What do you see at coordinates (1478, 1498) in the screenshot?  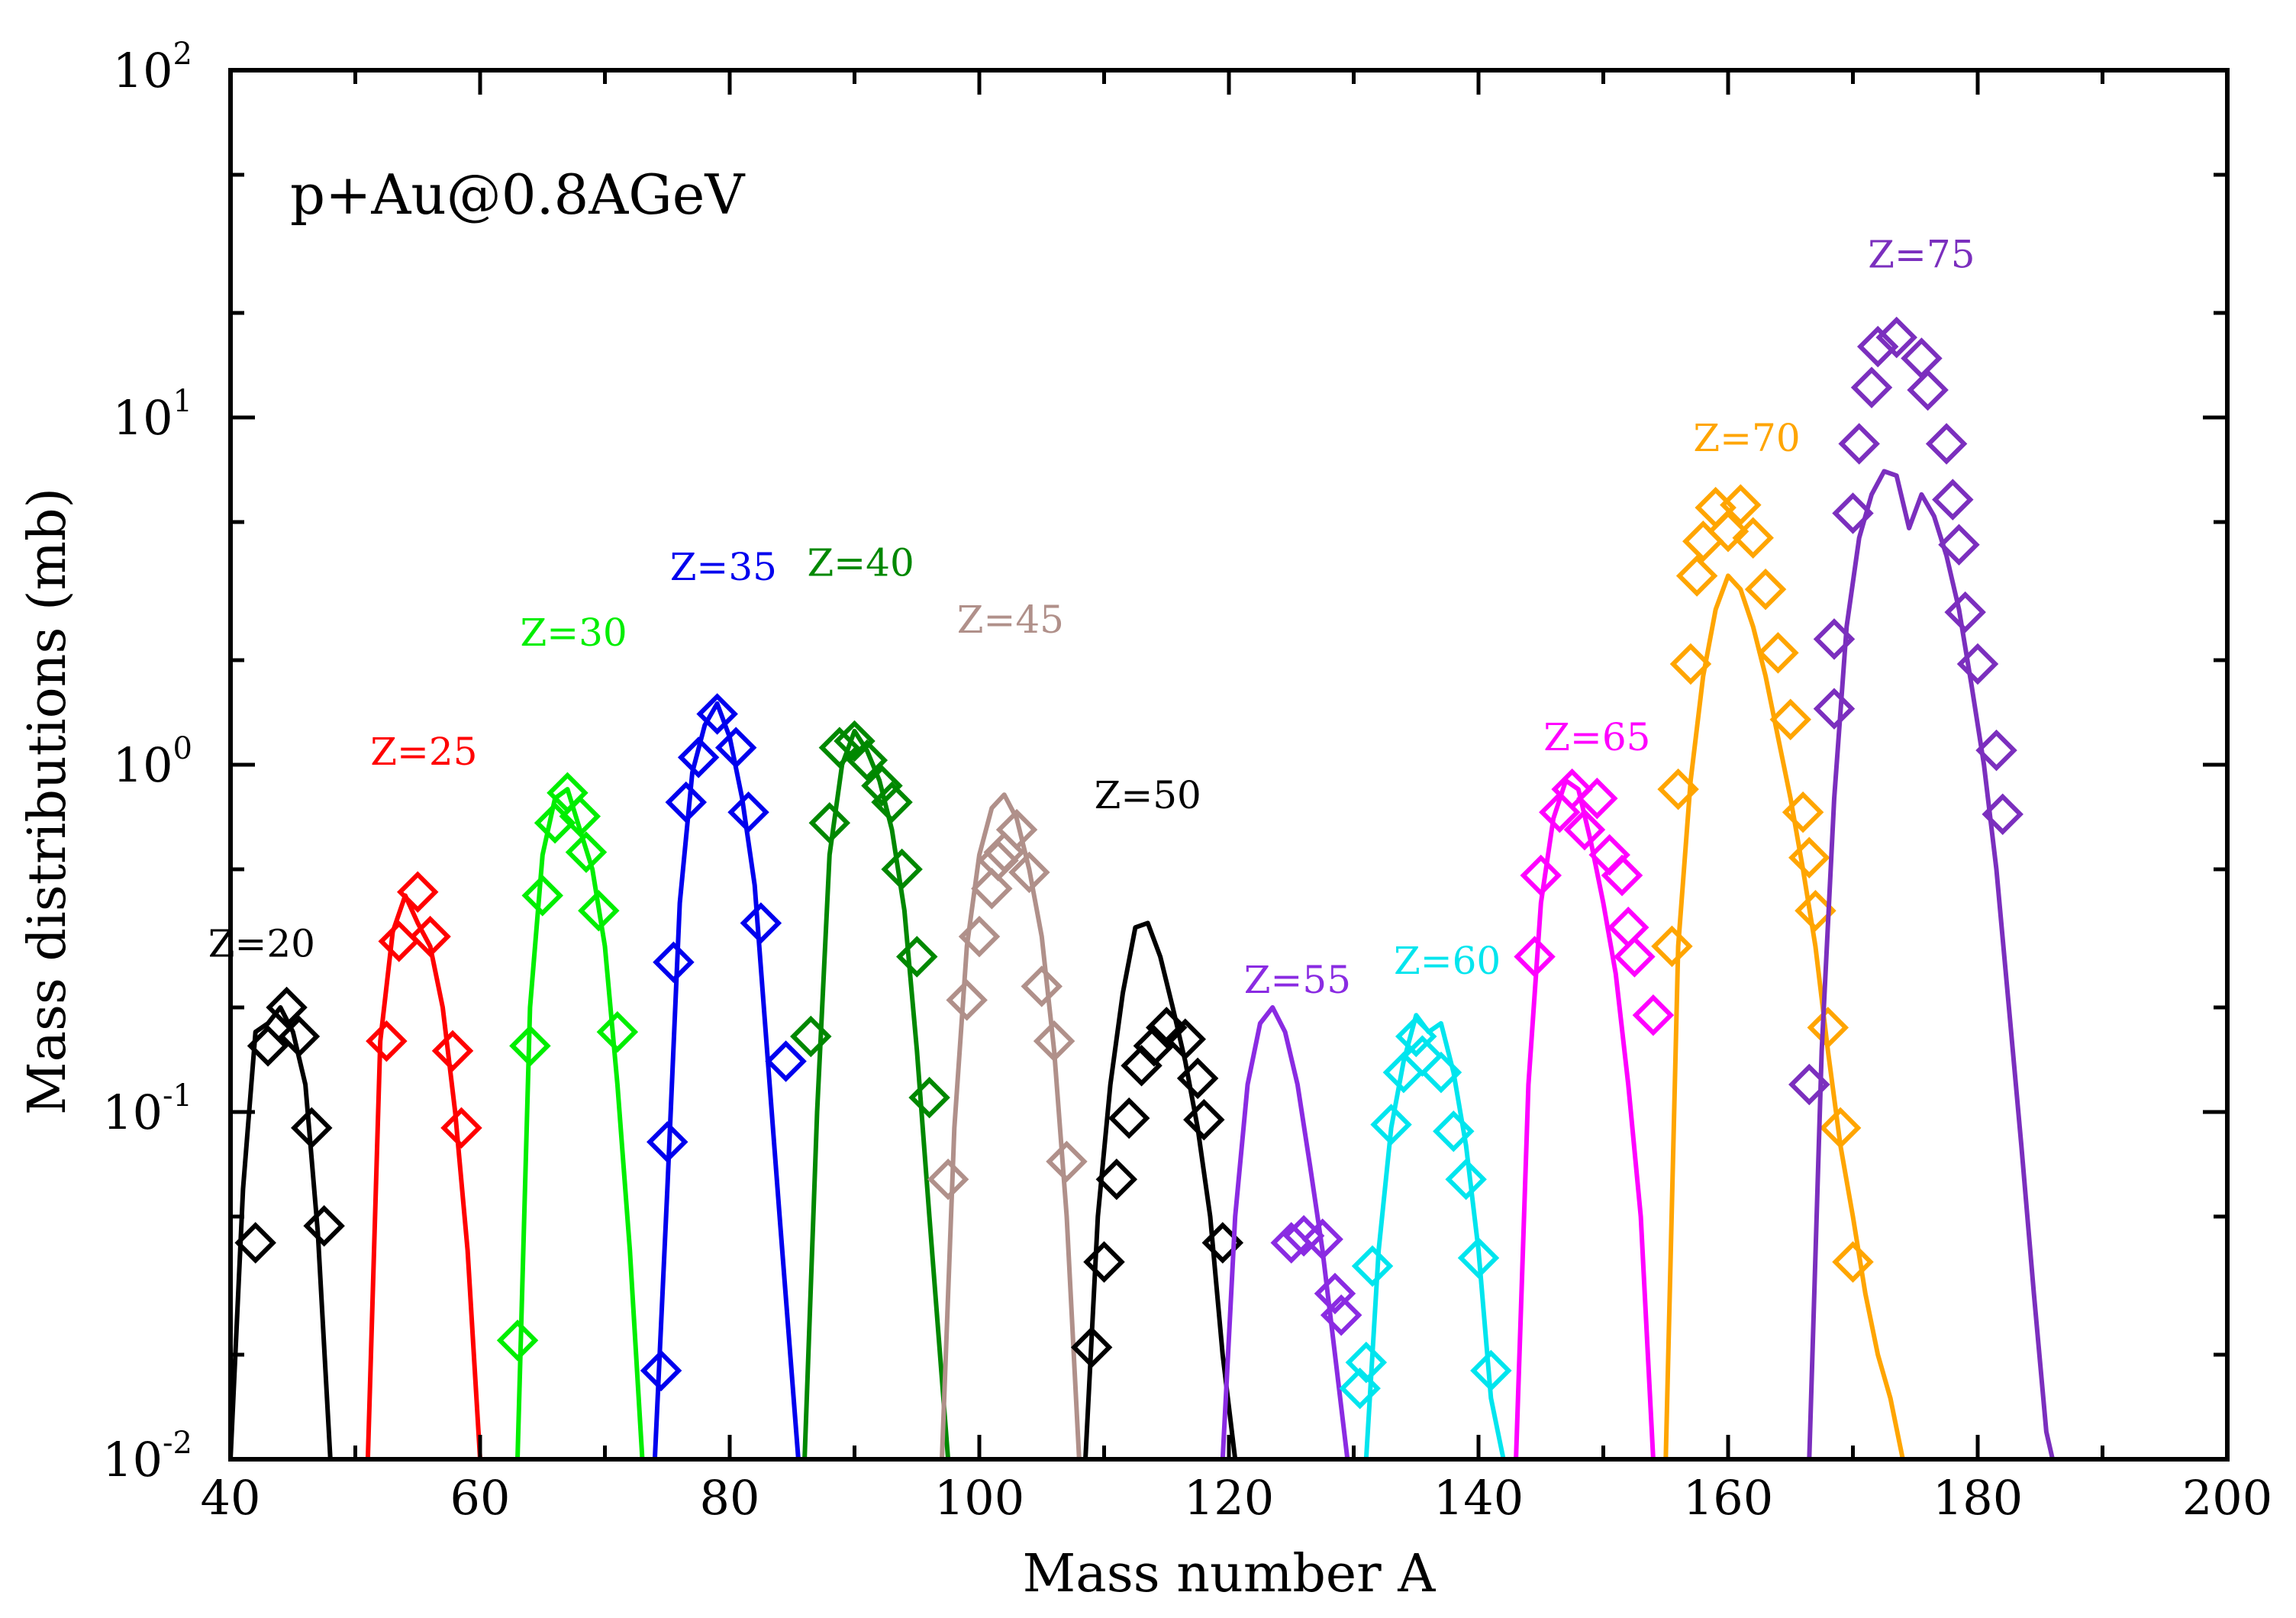 I see `x-tick-label: 140` at bounding box center [1478, 1498].